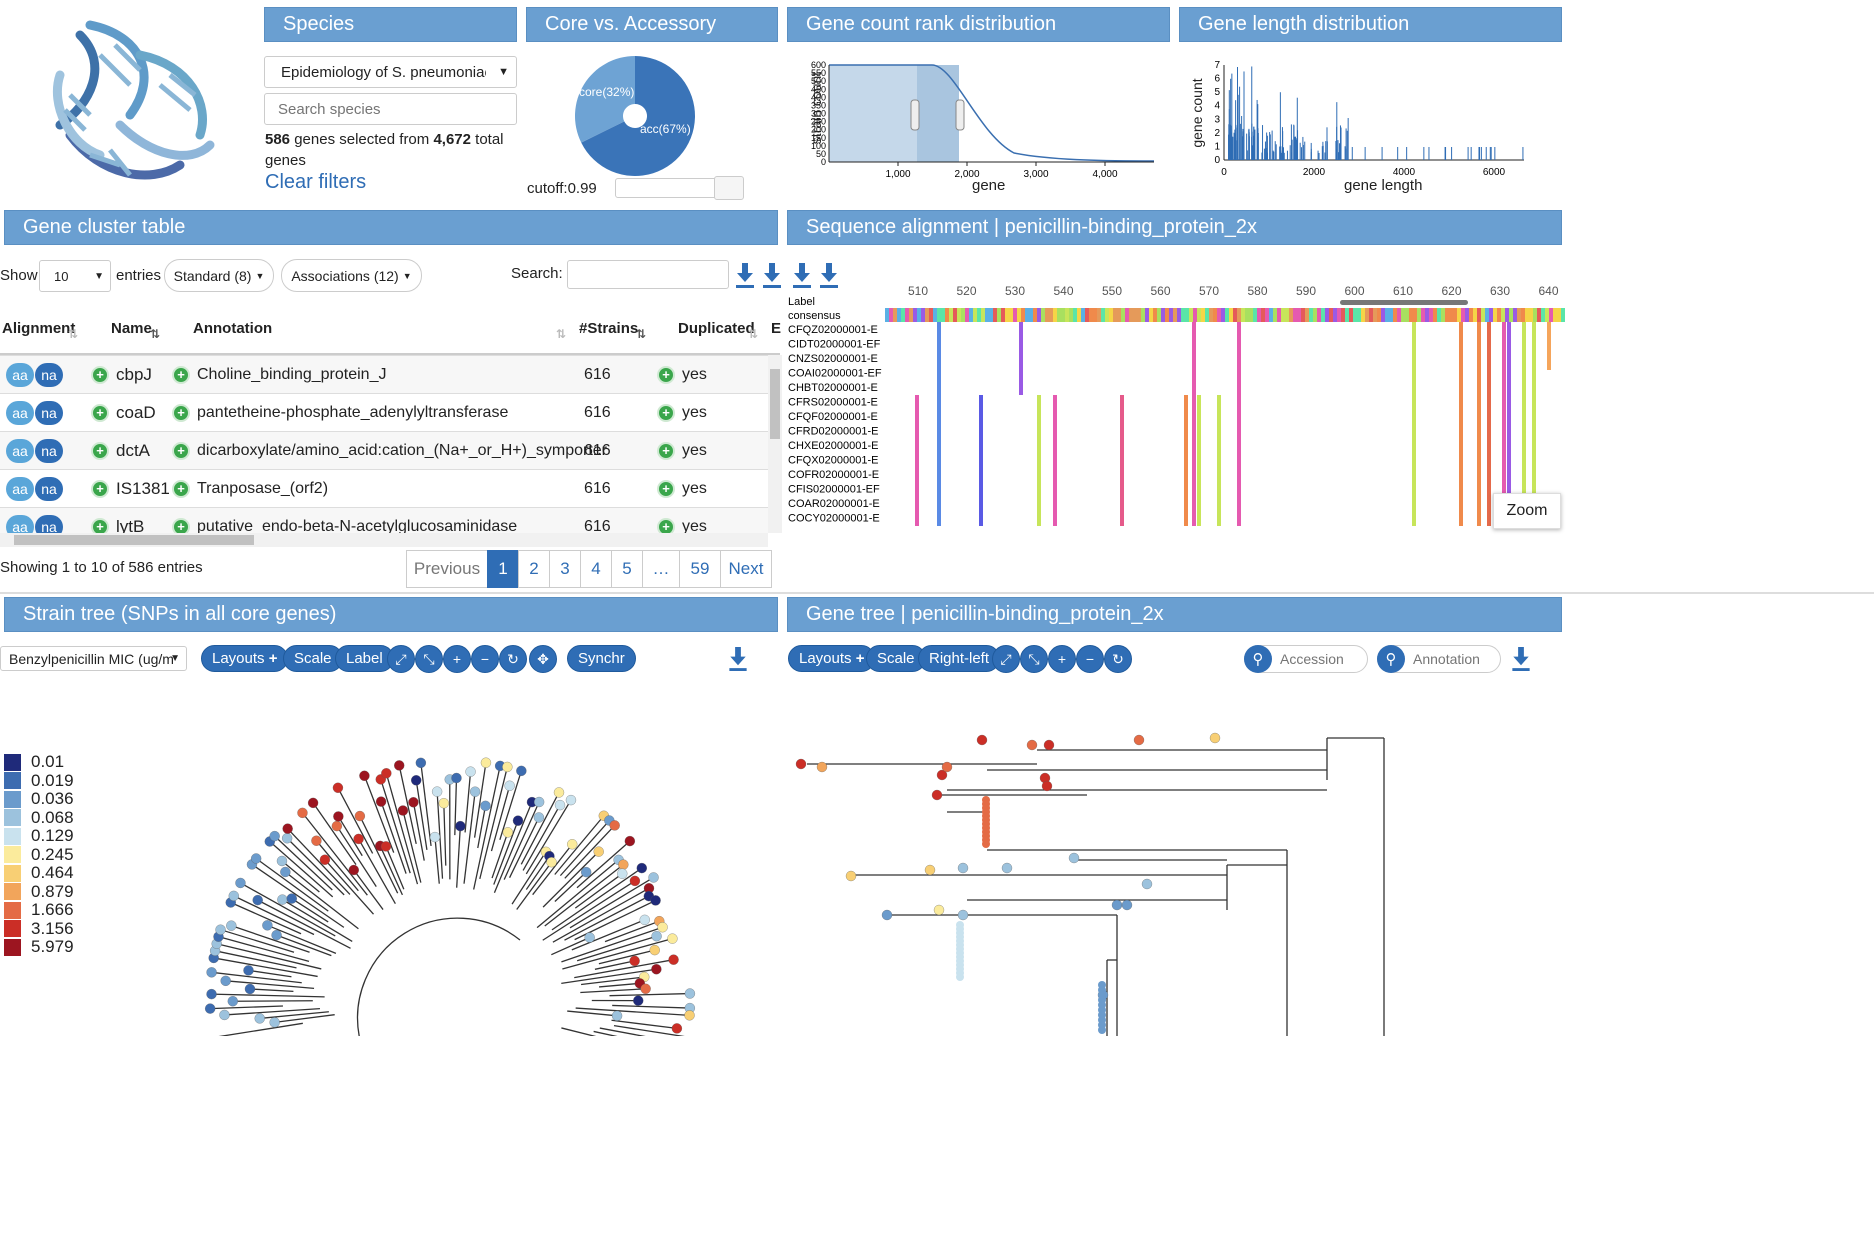  What do you see at coordinates (679, 188) in the screenshot?
I see `cutoff-slider` at bounding box center [679, 188].